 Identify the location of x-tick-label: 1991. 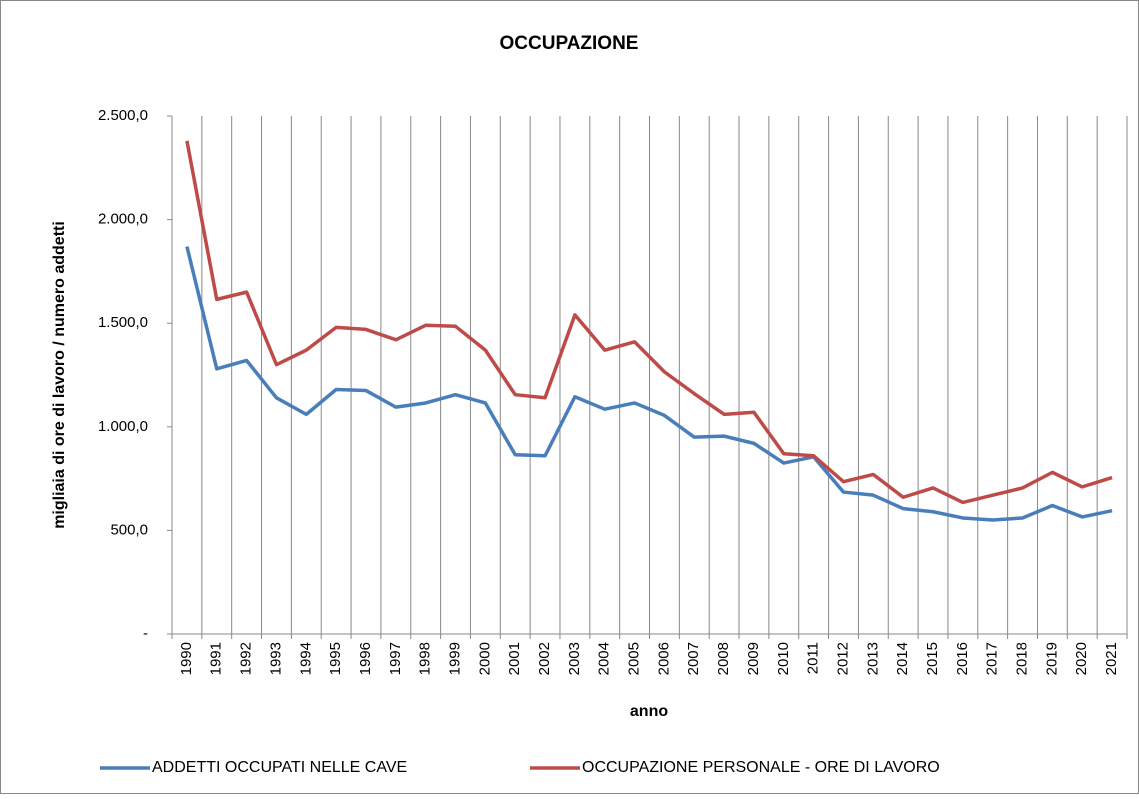
(216, 658).